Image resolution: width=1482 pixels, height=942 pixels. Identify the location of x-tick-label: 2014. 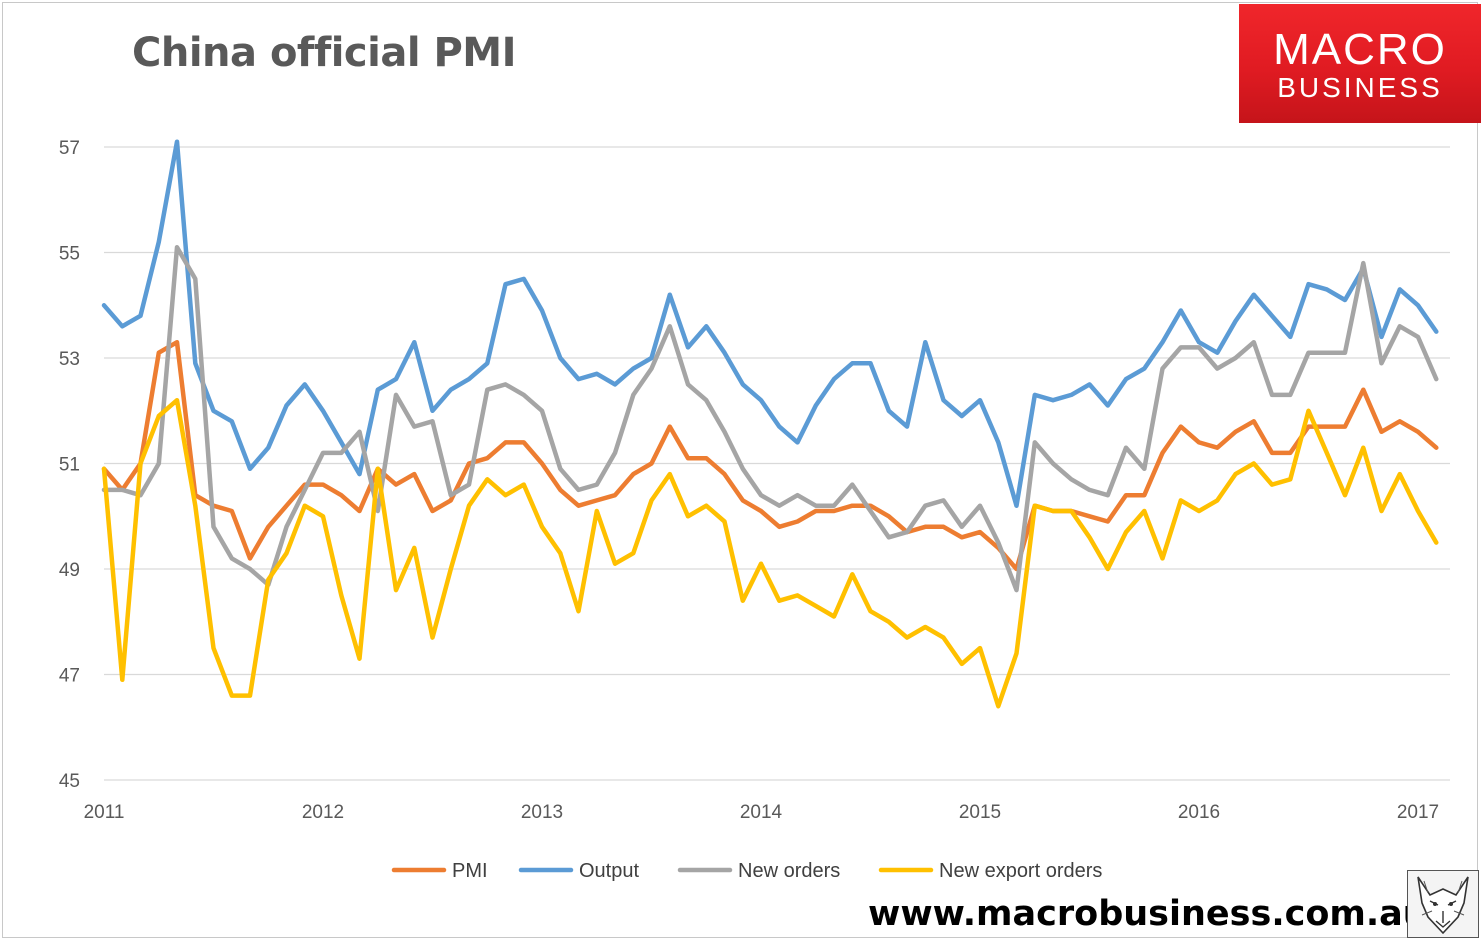
(761, 812).